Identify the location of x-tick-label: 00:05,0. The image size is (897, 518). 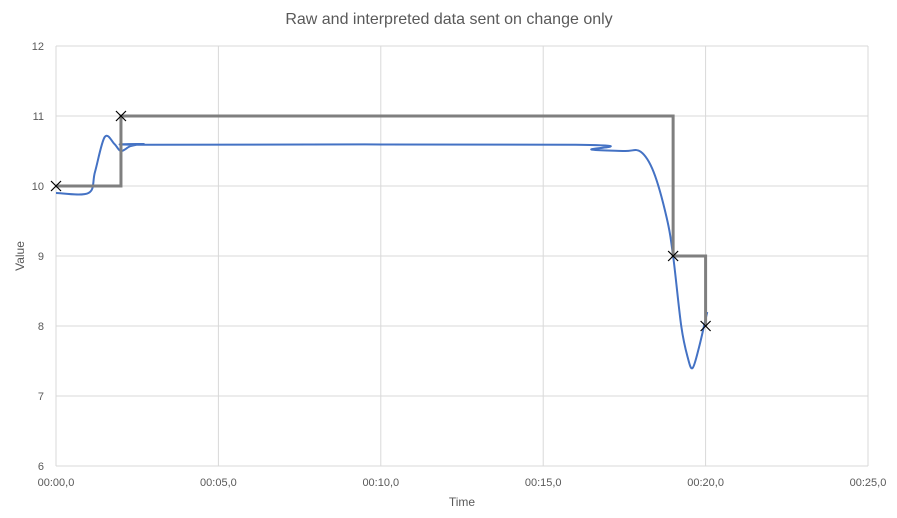
(218, 483).